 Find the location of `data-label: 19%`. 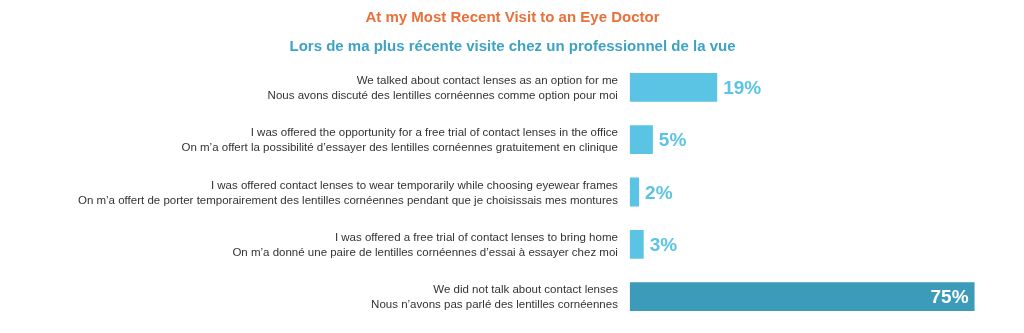

data-label: 19% is located at coordinates (742, 87).